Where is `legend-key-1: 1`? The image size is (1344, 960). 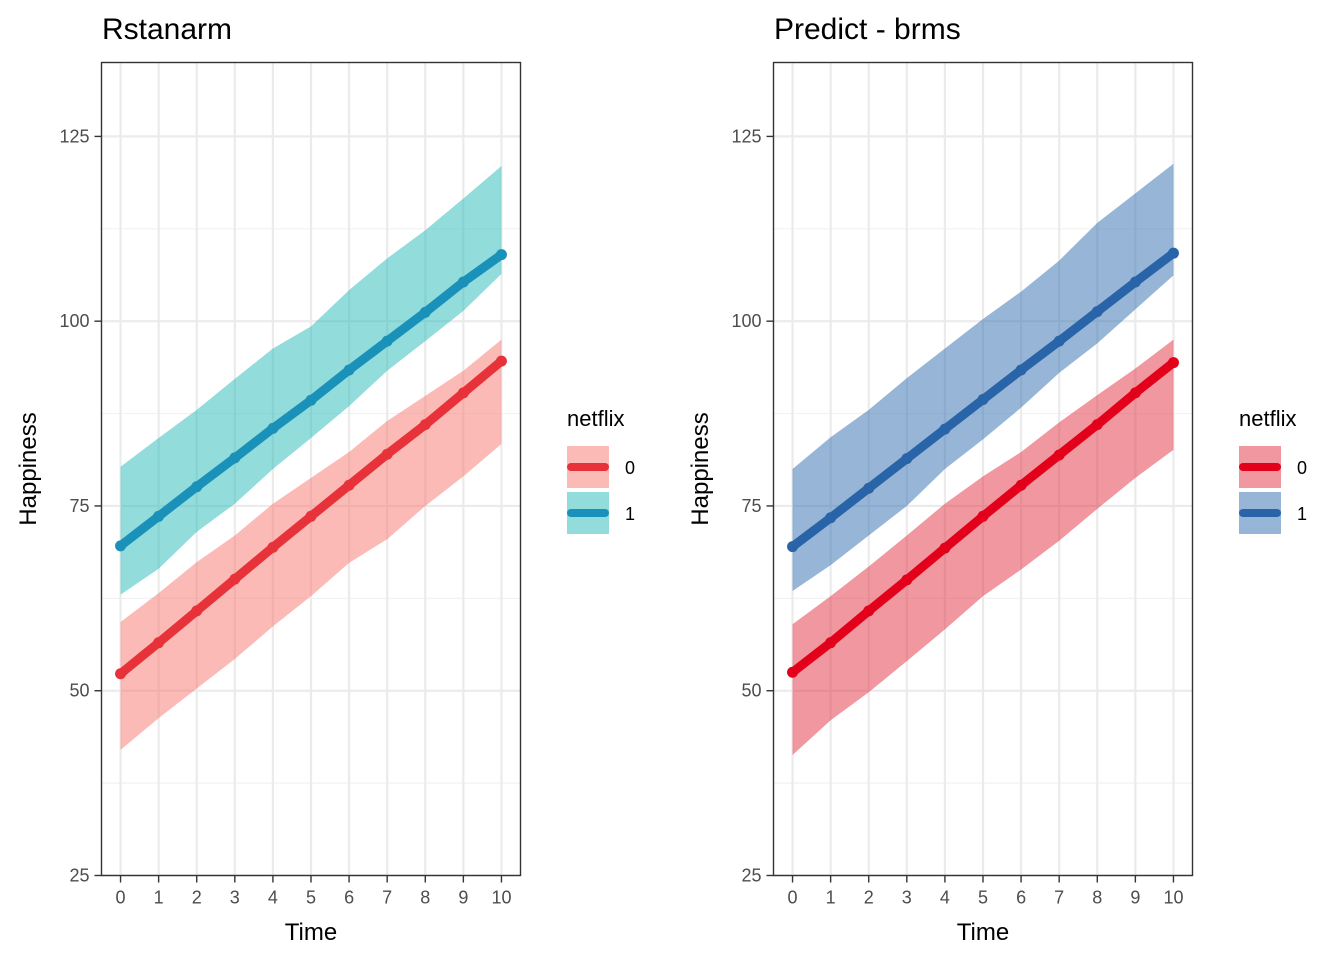
legend-key-1: 1 is located at coordinates (601, 513).